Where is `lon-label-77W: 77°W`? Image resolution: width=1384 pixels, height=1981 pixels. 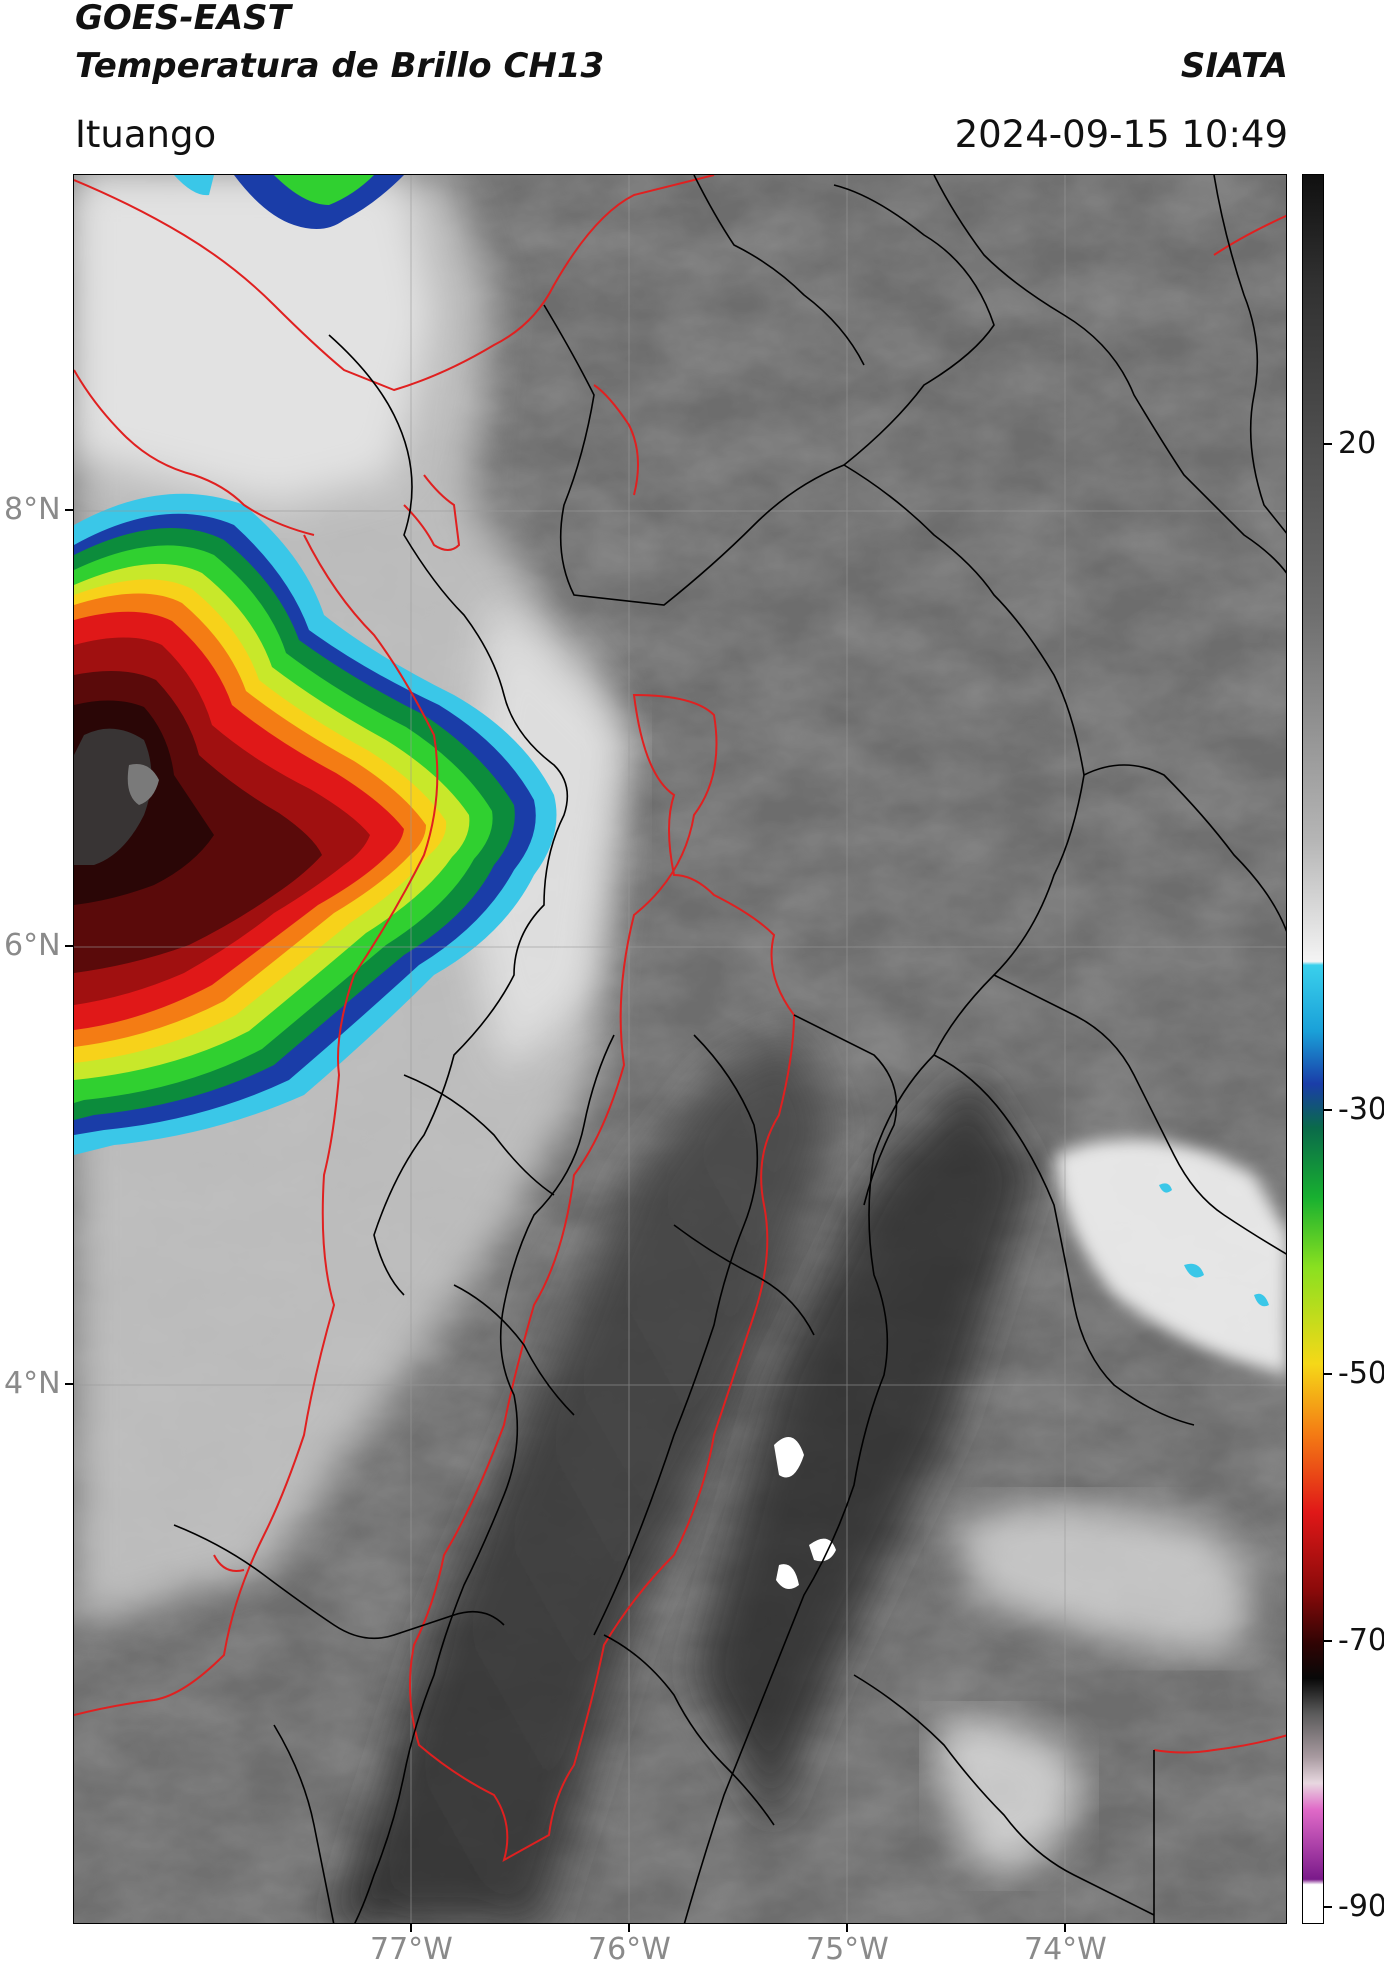 lon-label-77W: 77°W is located at coordinates (411, 1949).